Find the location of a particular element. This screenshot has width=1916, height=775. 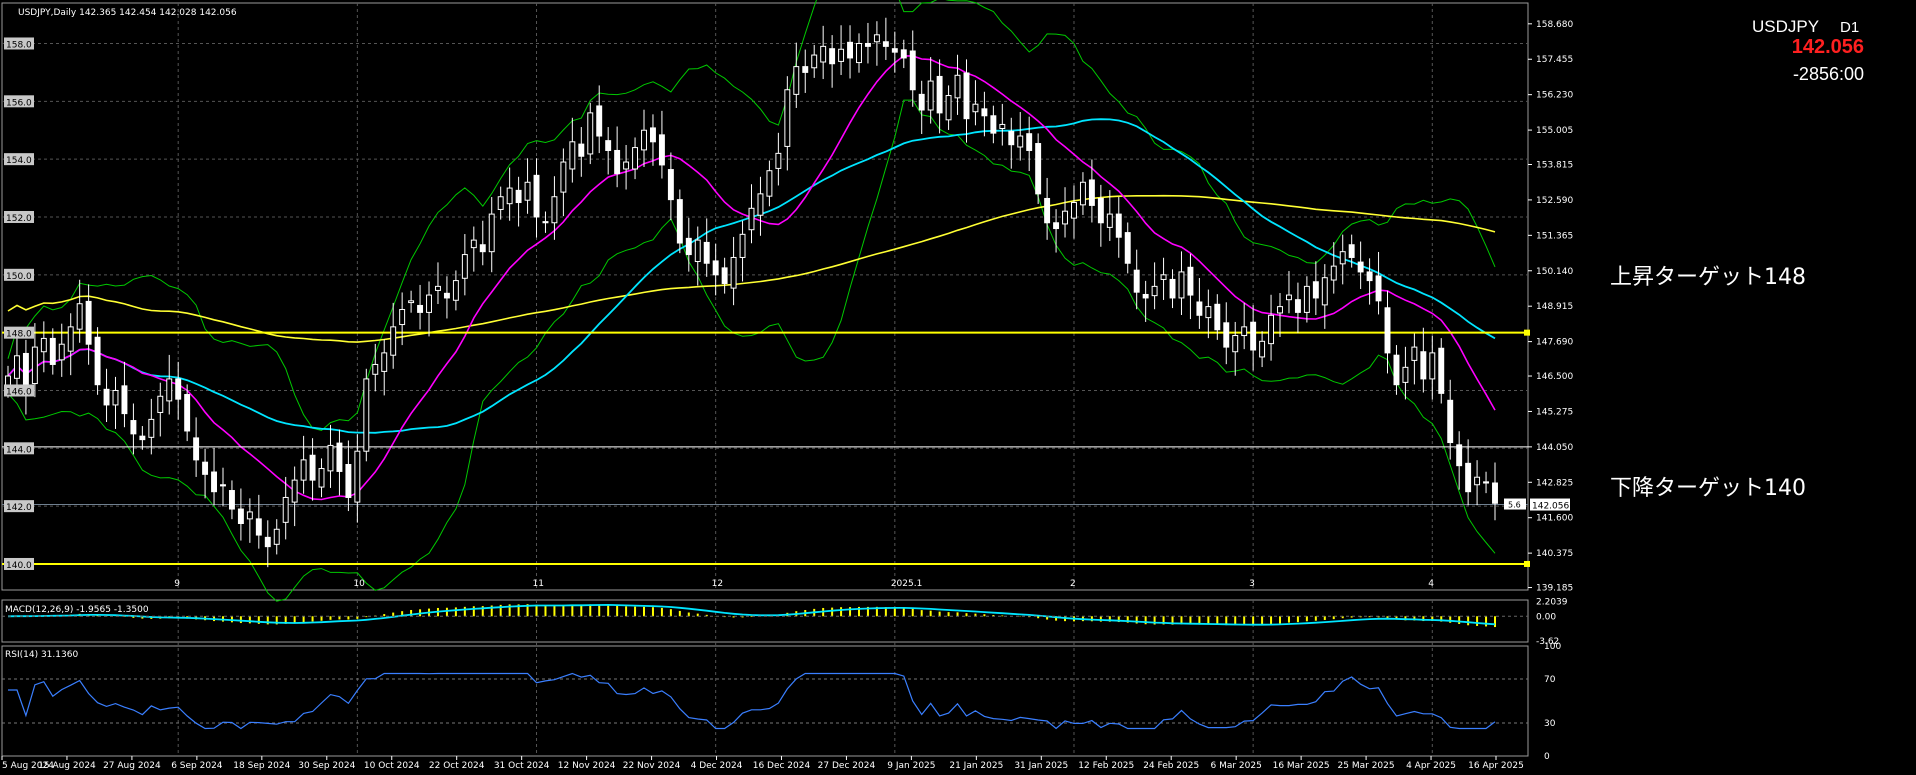

up-target-handle is located at coordinates (1527, 332).